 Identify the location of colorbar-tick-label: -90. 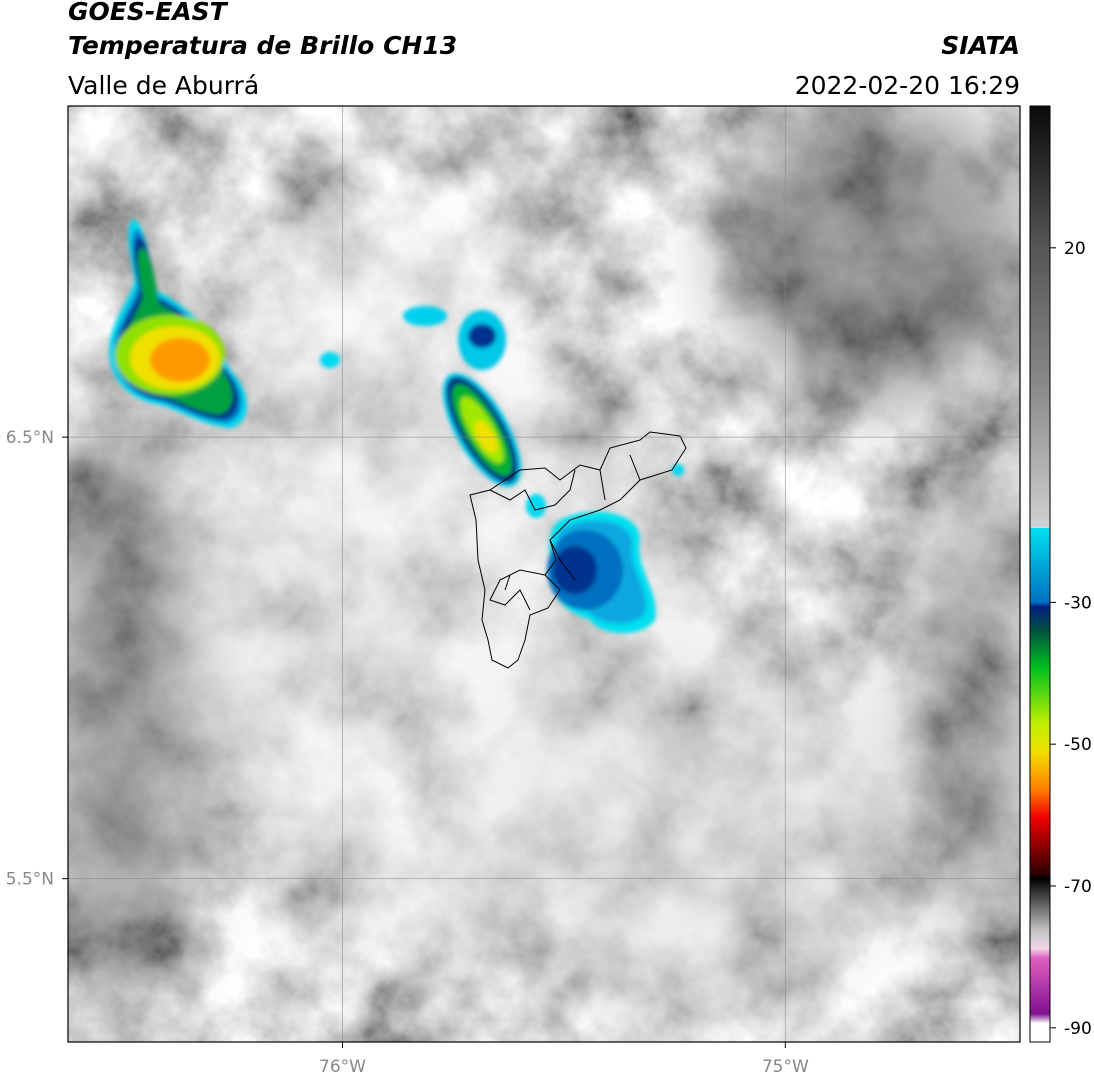
(1078, 1029).